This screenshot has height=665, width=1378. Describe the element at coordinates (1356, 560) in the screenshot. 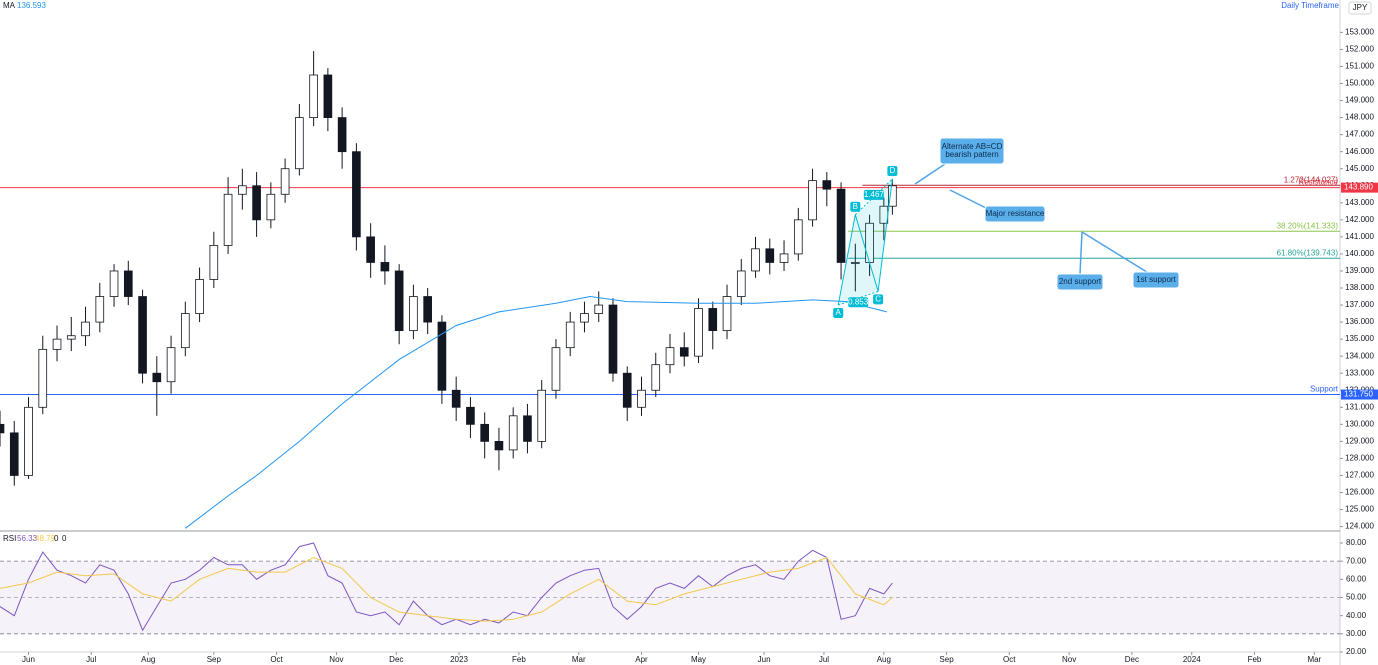

I see `y-tick-label: 70.00` at that location.